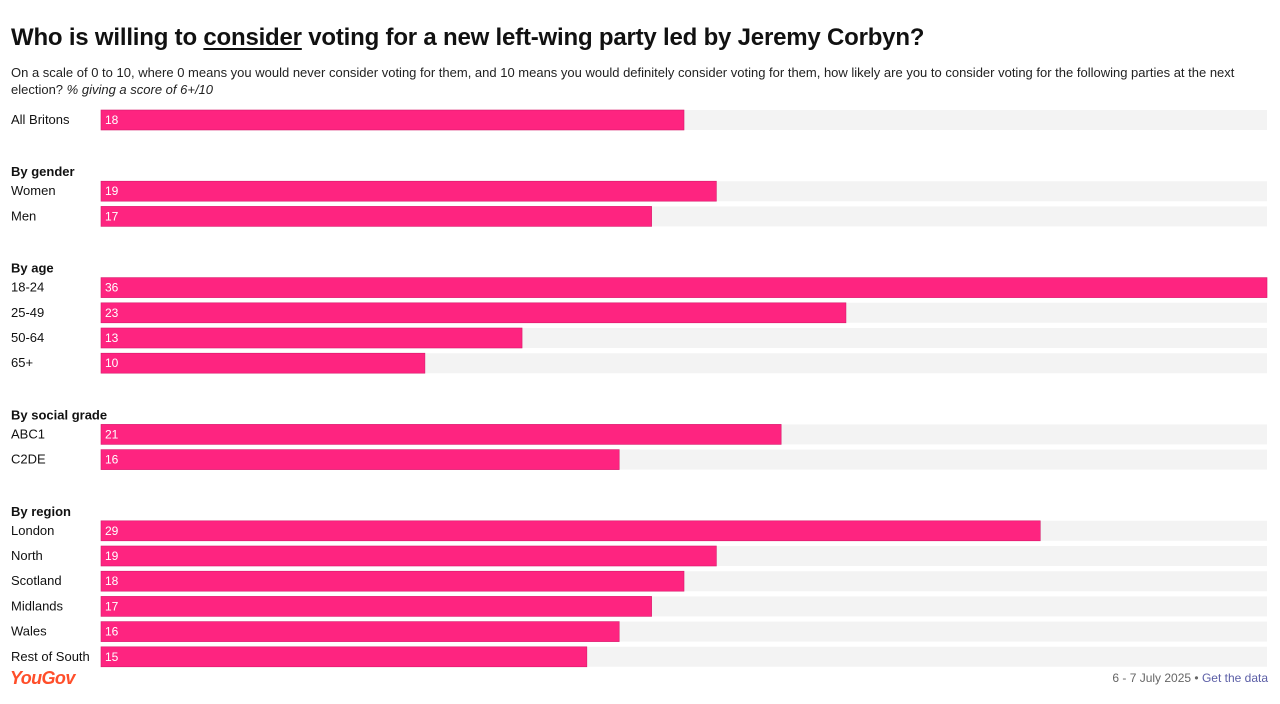  What do you see at coordinates (43, 171) in the screenshot?
I see `group-heading: By gender` at bounding box center [43, 171].